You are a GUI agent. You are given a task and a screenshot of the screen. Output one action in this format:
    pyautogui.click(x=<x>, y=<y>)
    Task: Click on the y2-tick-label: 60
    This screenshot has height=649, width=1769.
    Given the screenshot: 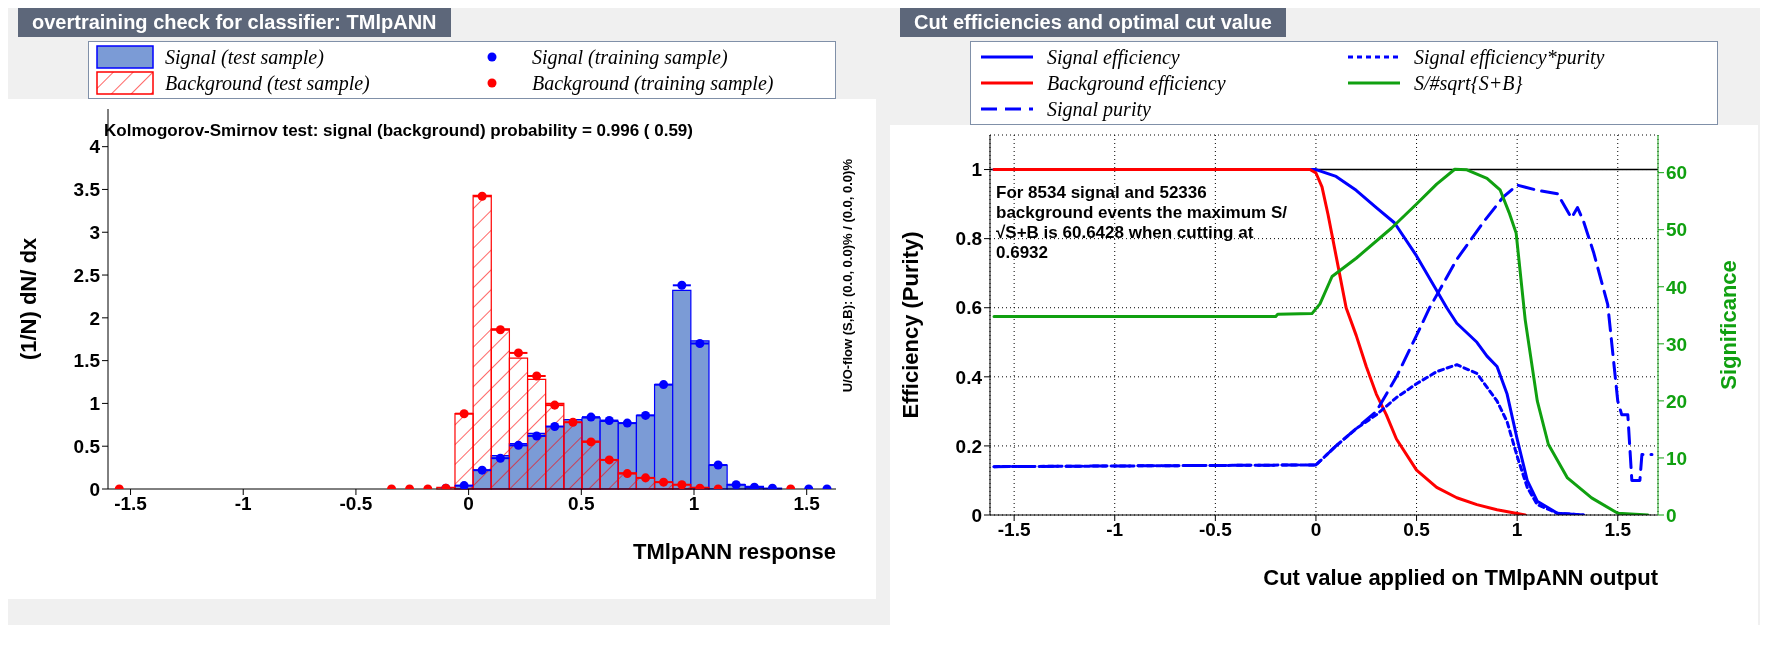 What is the action you would take?
    pyautogui.click(x=1677, y=173)
    